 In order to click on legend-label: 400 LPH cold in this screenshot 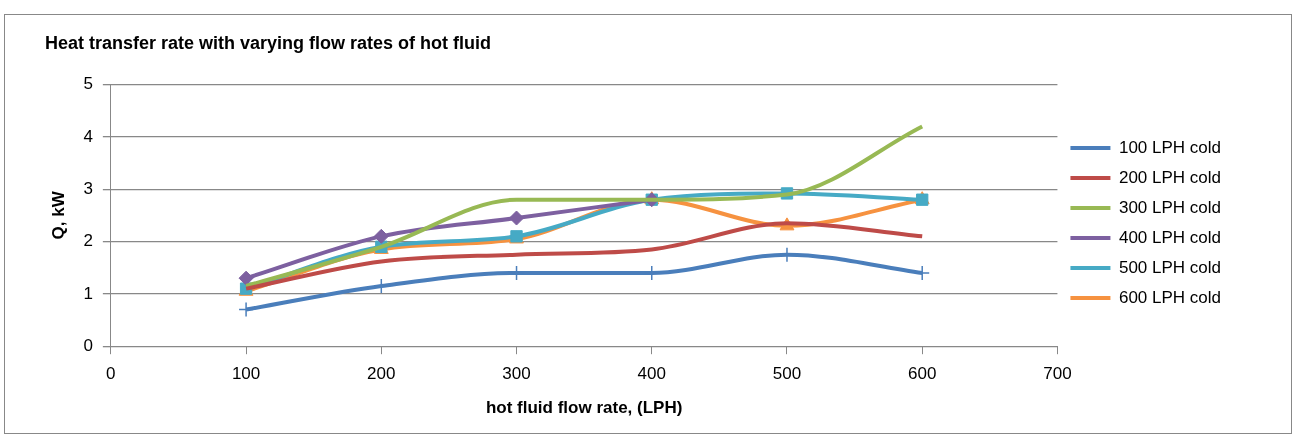, I will do `click(1170, 237)`.